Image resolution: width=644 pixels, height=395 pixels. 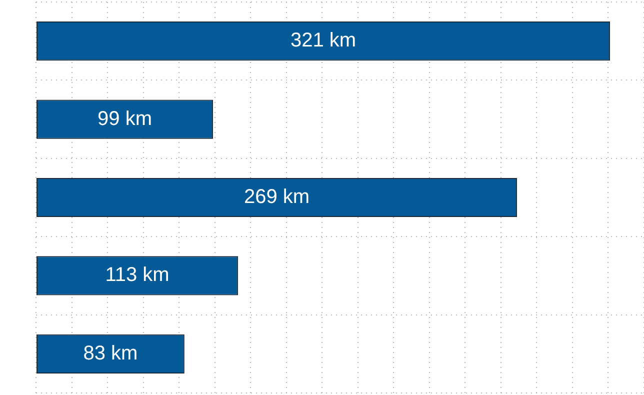 What do you see at coordinates (110, 353) in the screenshot?
I see `data-label: 83 km` at bounding box center [110, 353].